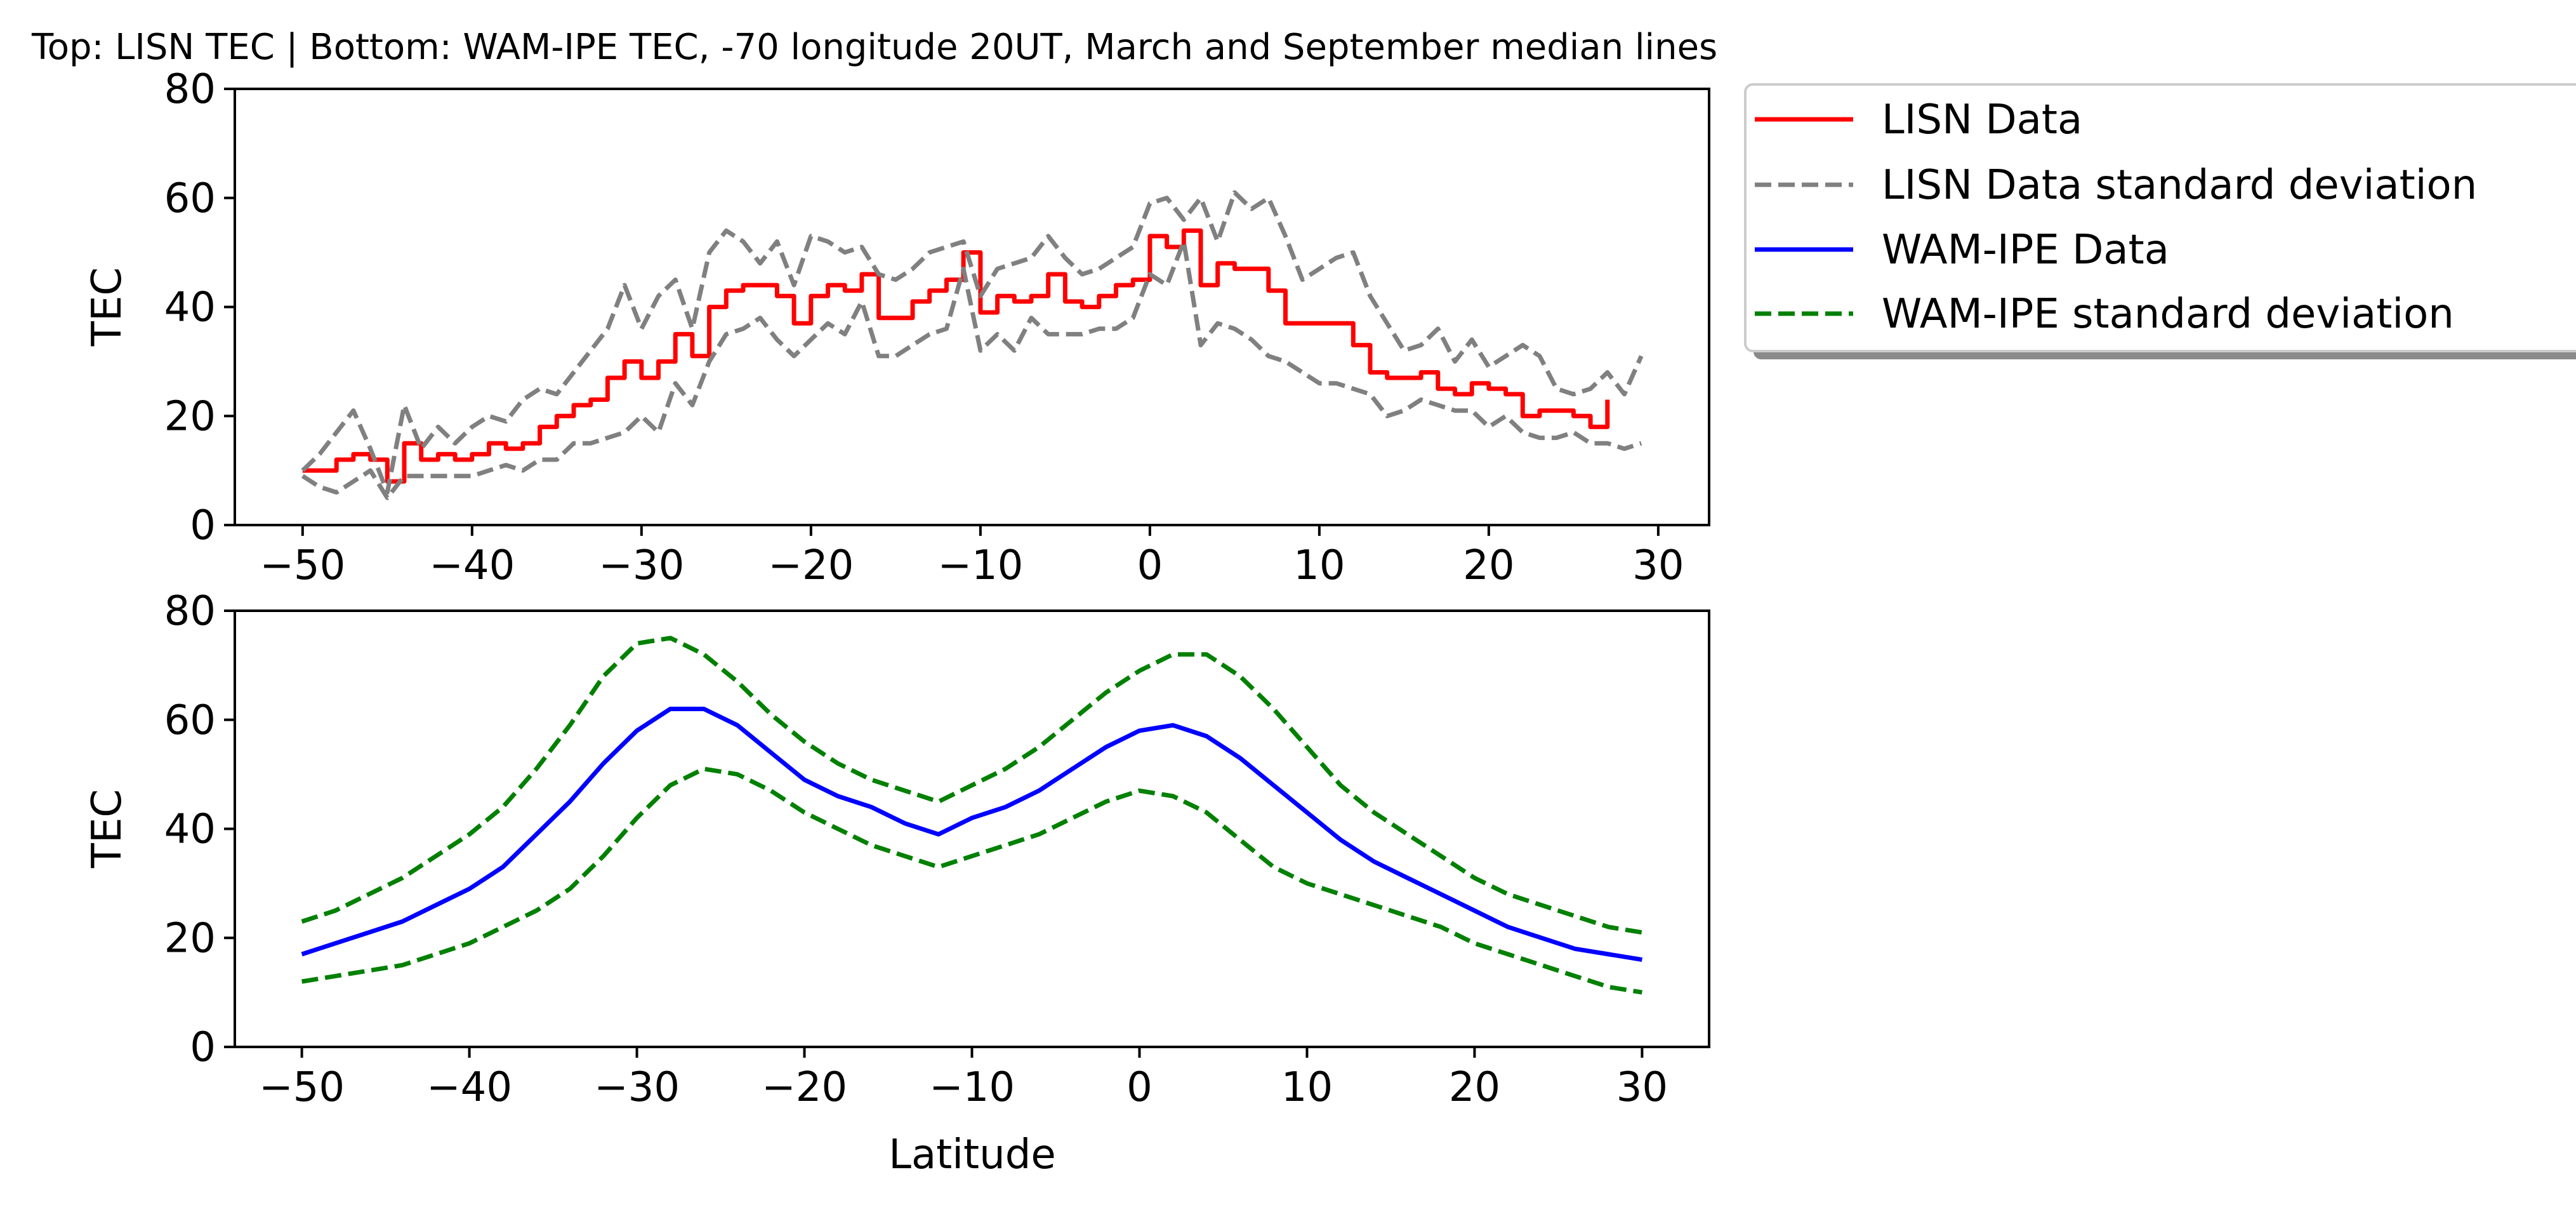  I want to click on legend-label-lisn-data: LISN Data, so click(1982, 120).